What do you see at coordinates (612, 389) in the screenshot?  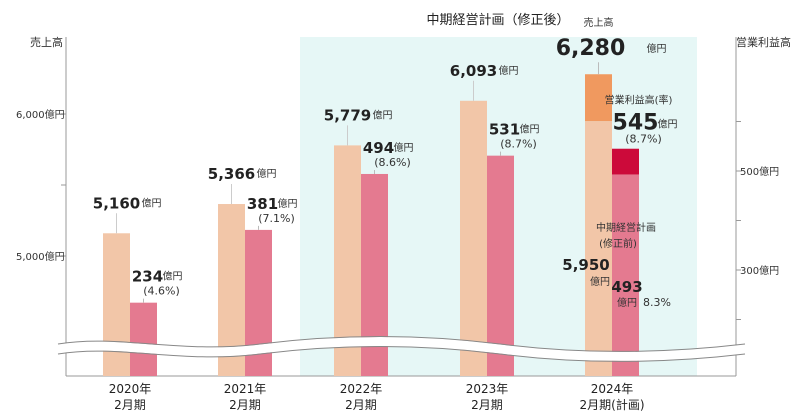 I see `category-label: 2024年` at bounding box center [612, 389].